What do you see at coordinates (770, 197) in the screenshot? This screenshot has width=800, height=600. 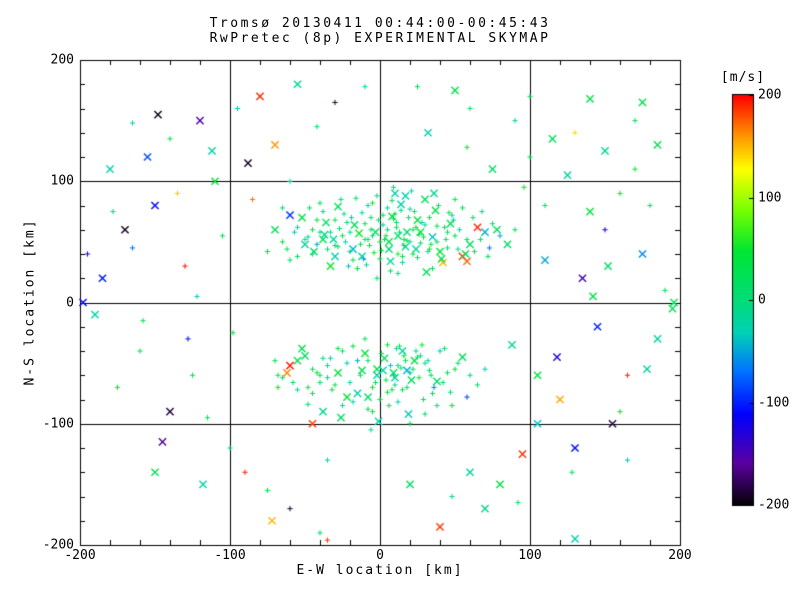 I see `colorbar-tick-label: 100` at bounding box center [770, 197].